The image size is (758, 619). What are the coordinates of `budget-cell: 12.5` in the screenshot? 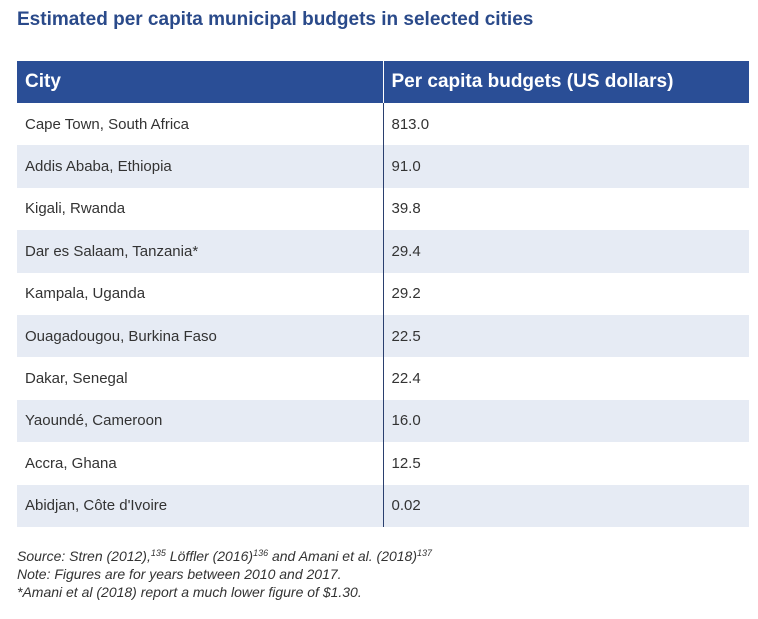 It's located at (565, 463).